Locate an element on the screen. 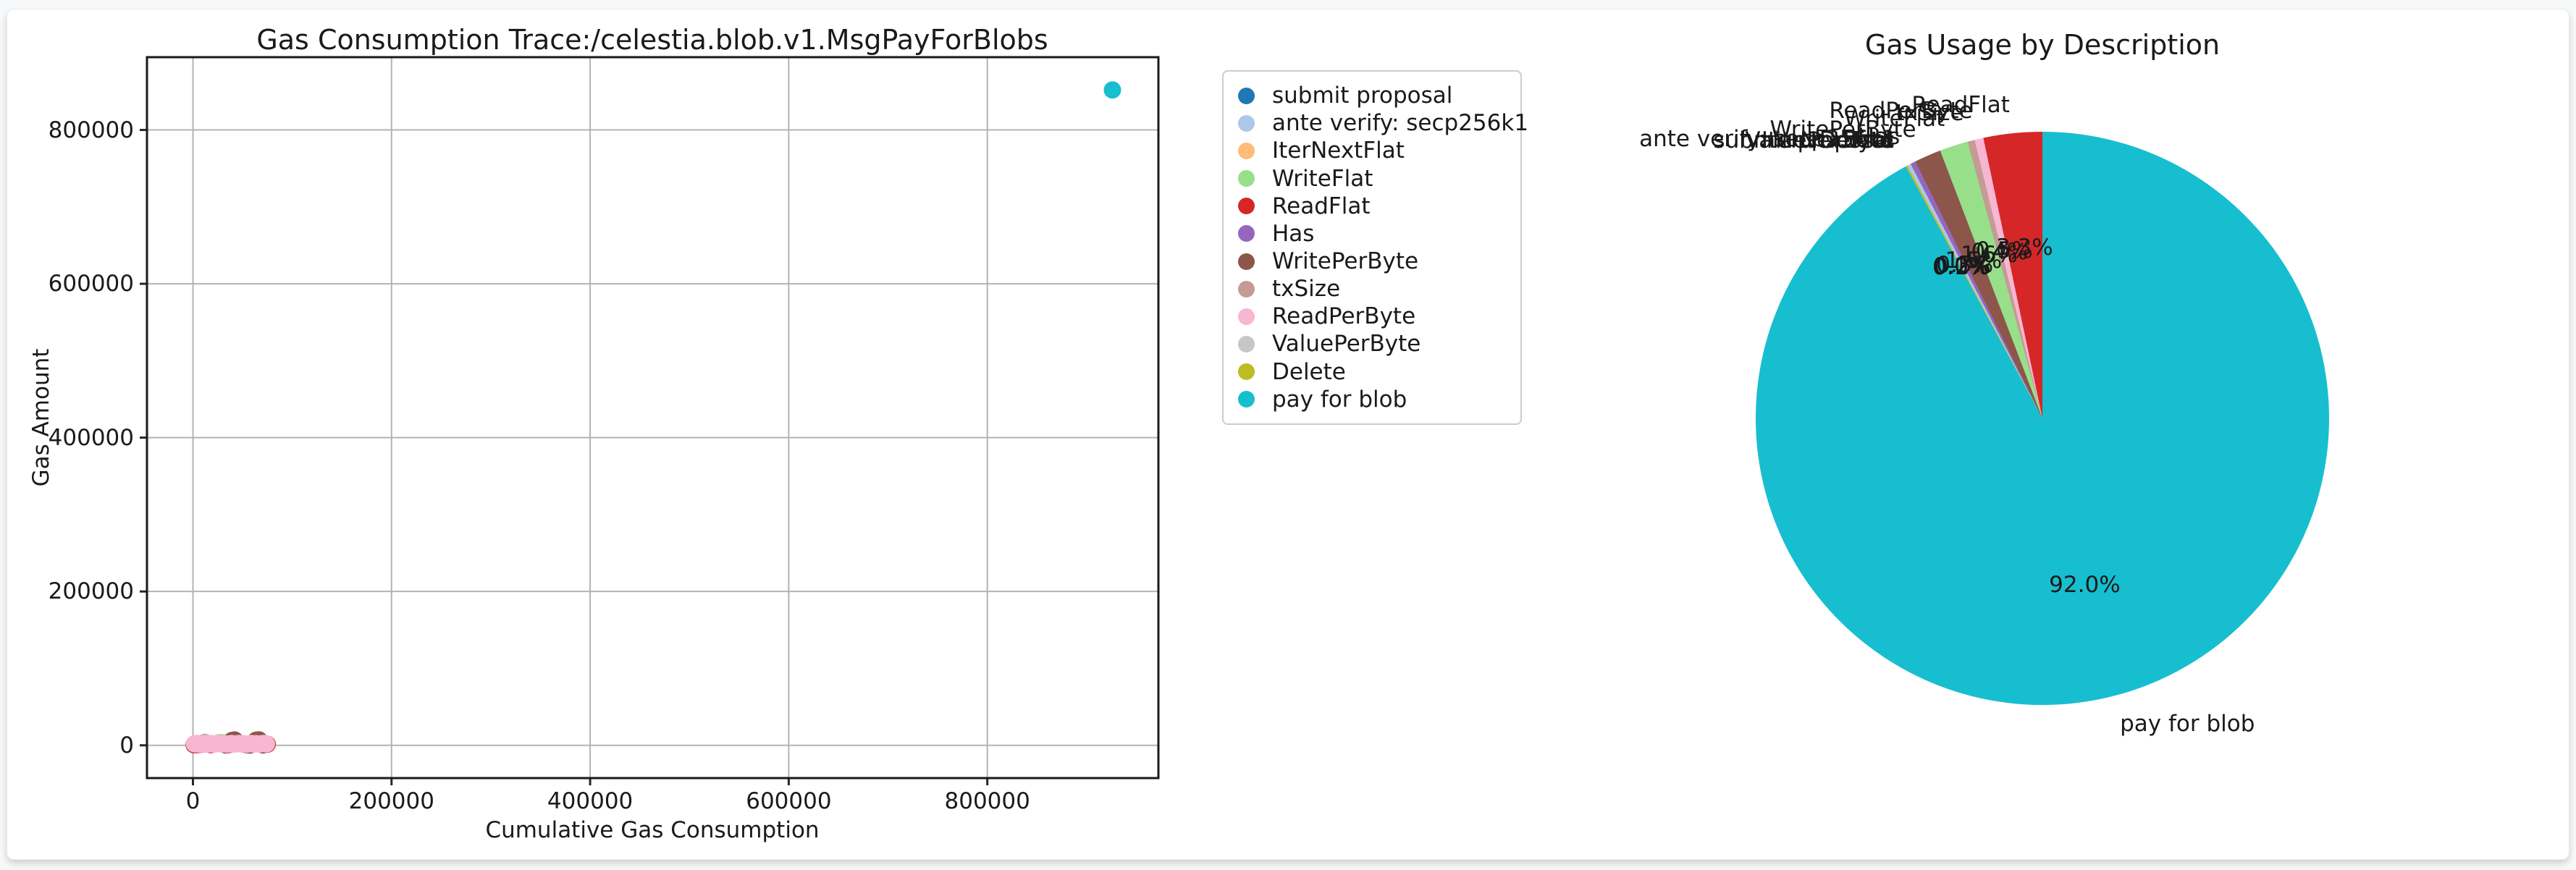  pie-slice-label: submit proposal is located at coordinates (1803, 140).